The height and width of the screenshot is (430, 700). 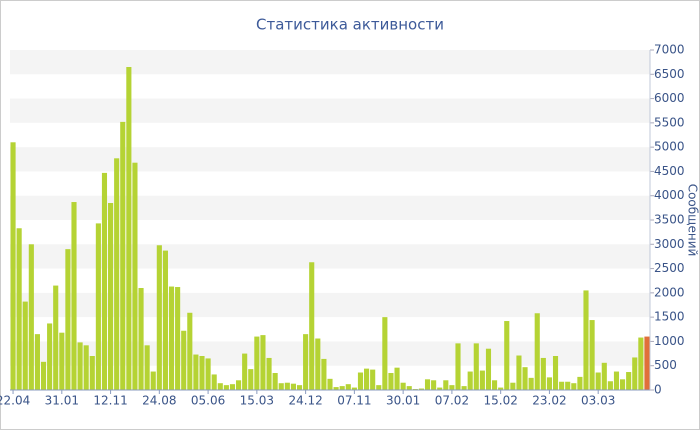 What do you see at coordinates (669, 195) in the screenshot?
I see `y-tick-label: 4000` at bounding box center [669, 195].